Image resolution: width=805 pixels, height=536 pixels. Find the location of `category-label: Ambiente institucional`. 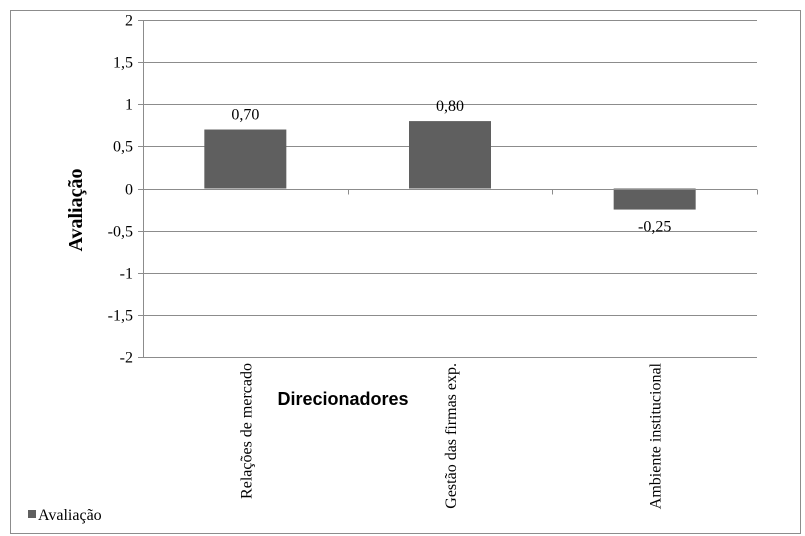

category-label: Ambiente institucional is located at coordinates (656, 435).